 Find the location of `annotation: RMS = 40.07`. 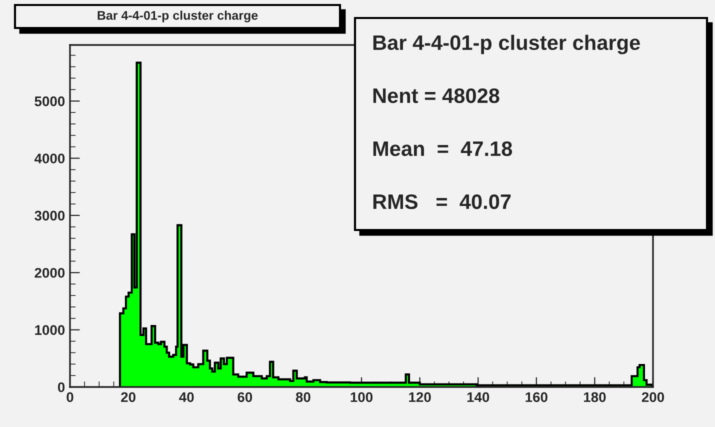

annotation: RMS = 40.07 is located at coordinates (442, 202).